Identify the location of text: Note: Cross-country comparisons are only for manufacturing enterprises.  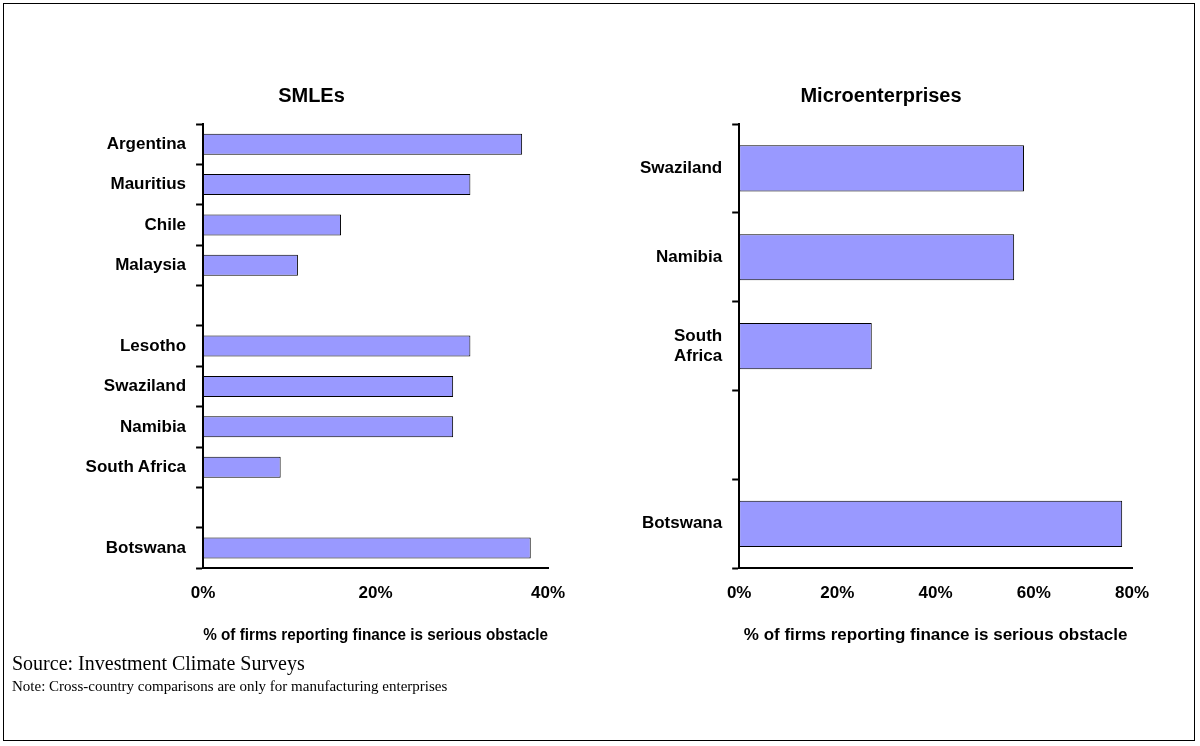
(230, 686).